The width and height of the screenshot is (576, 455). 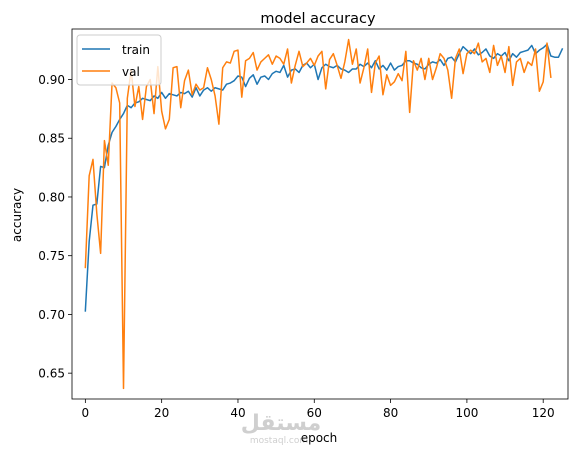 What do you see at coordinates (390, 413) in the screenshot?
I see `x-tick-label: 80` at bounding box center [390, 413].